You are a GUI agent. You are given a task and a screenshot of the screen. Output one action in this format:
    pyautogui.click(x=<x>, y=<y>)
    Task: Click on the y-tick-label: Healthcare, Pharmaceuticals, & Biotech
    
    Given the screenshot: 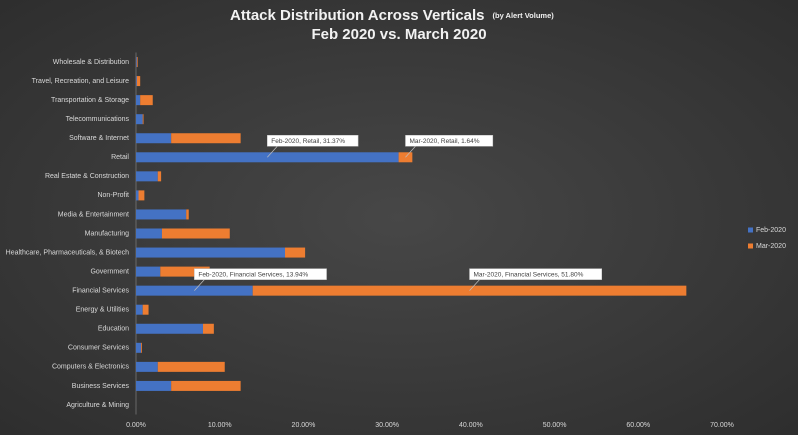 What is the action you would take?
    pyautogui.click(x=67, y=252)
    